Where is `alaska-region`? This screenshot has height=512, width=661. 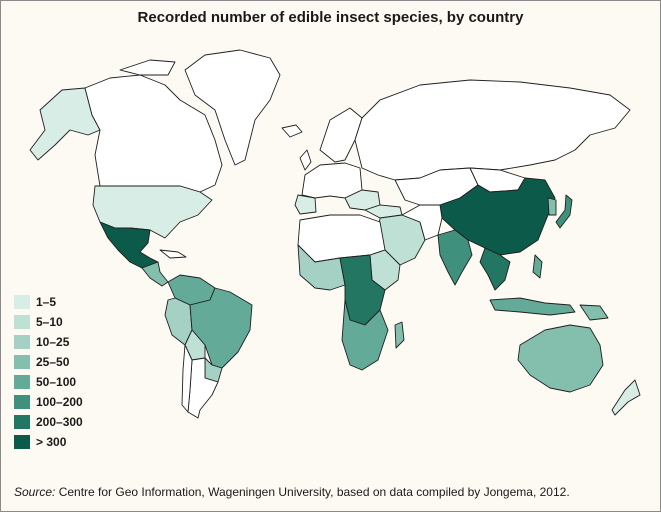 alaska-region is located at coordinates (65, 124).